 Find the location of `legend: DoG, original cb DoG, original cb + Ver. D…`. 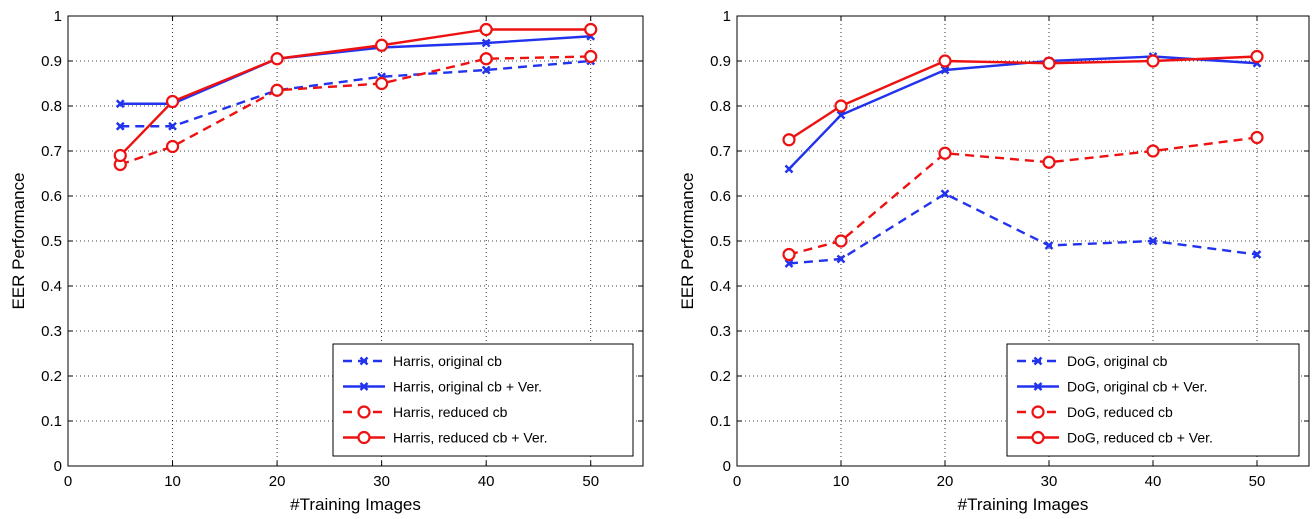

legend: DoG, original cb DoG, original cb + Ver. D… is located at coordinates (1153, 400).